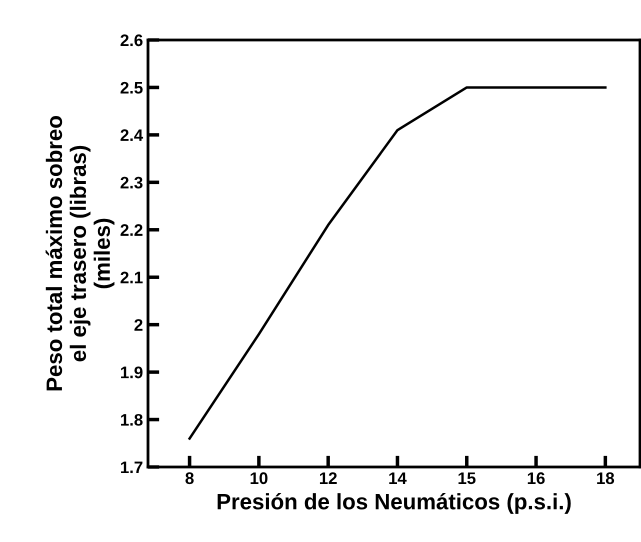  I want to click on y-tick-label: 1.9, so click(132, 372).